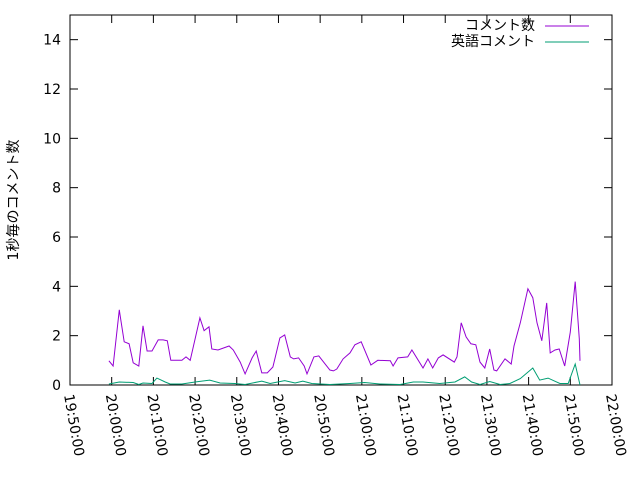 This screenshot has width=640, height=484. Describe the element at coordinates (56, 287) in the screenshot. I see `y-tick-label: 4` at that location.